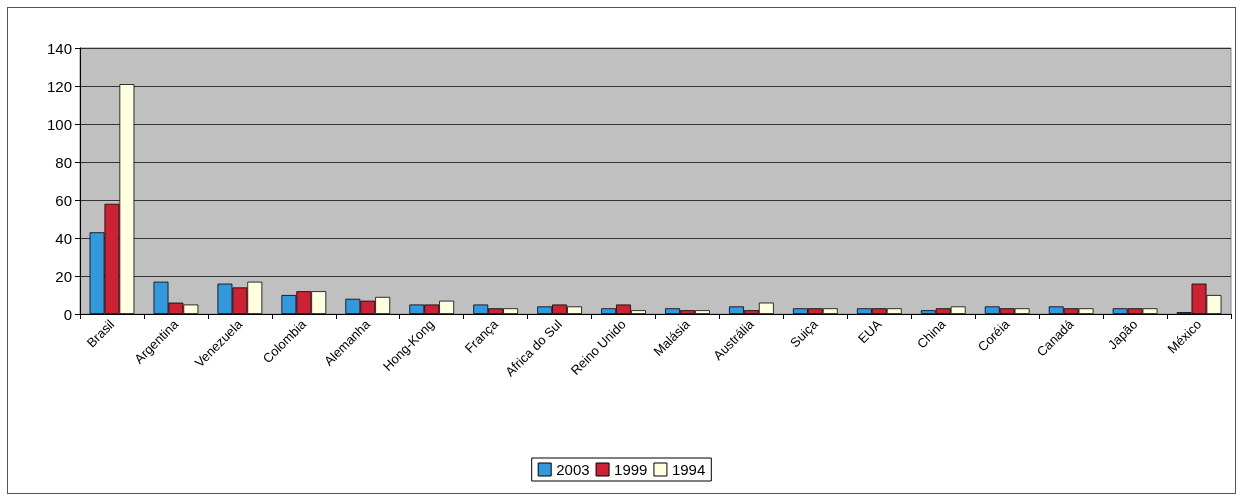  I want to click on y-tick-label: 40, so click(63, 238).